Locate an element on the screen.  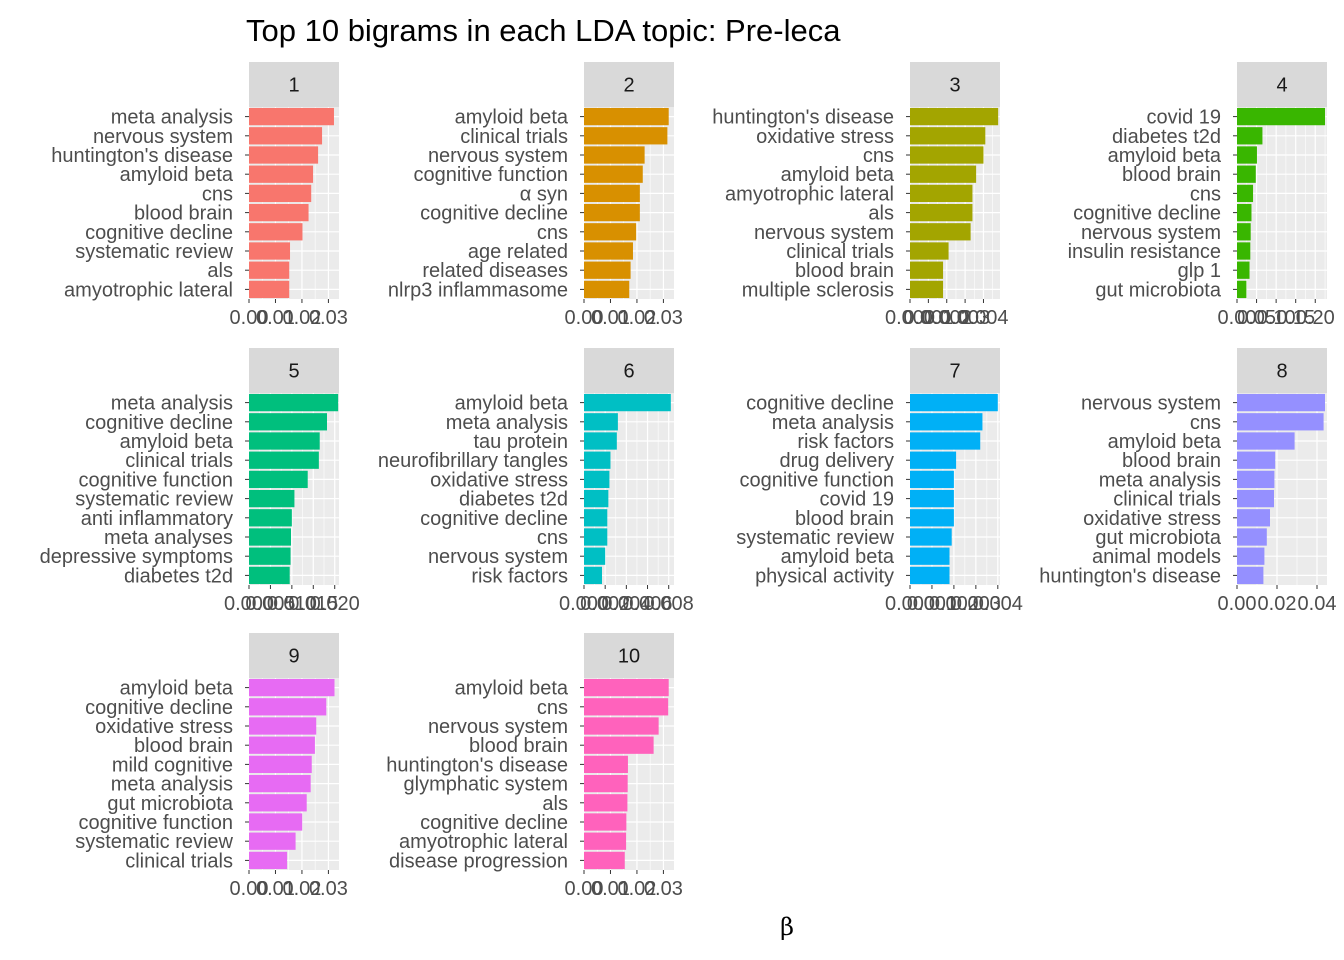
category-label: tau protein is located at coordinates (520, 442).